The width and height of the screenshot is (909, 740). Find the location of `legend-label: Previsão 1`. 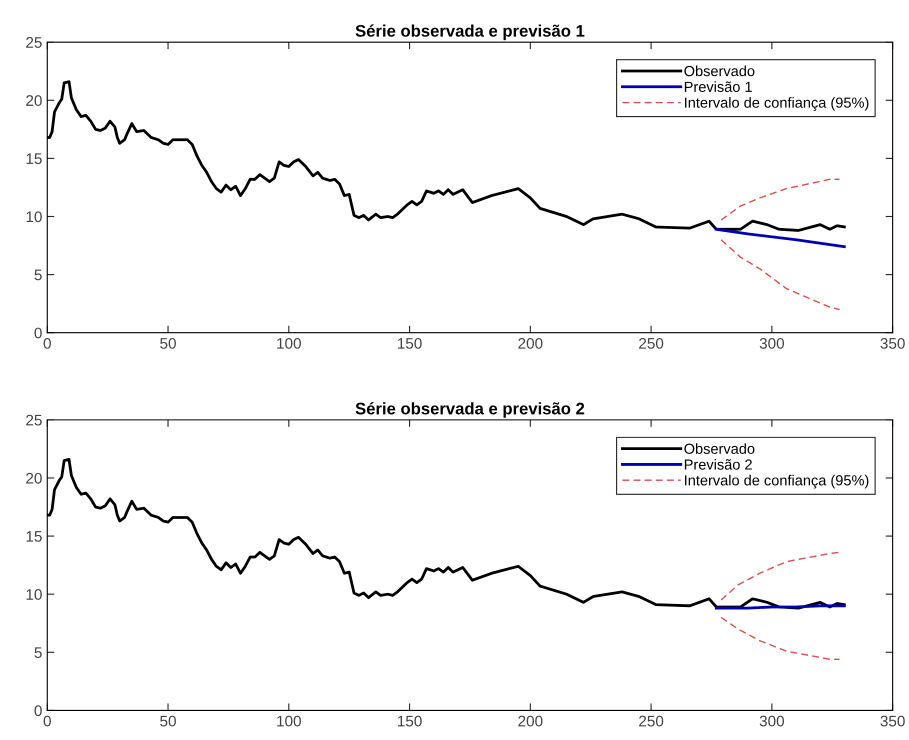

legend-label: Previsão 1 is located at coordinates (718, 86).